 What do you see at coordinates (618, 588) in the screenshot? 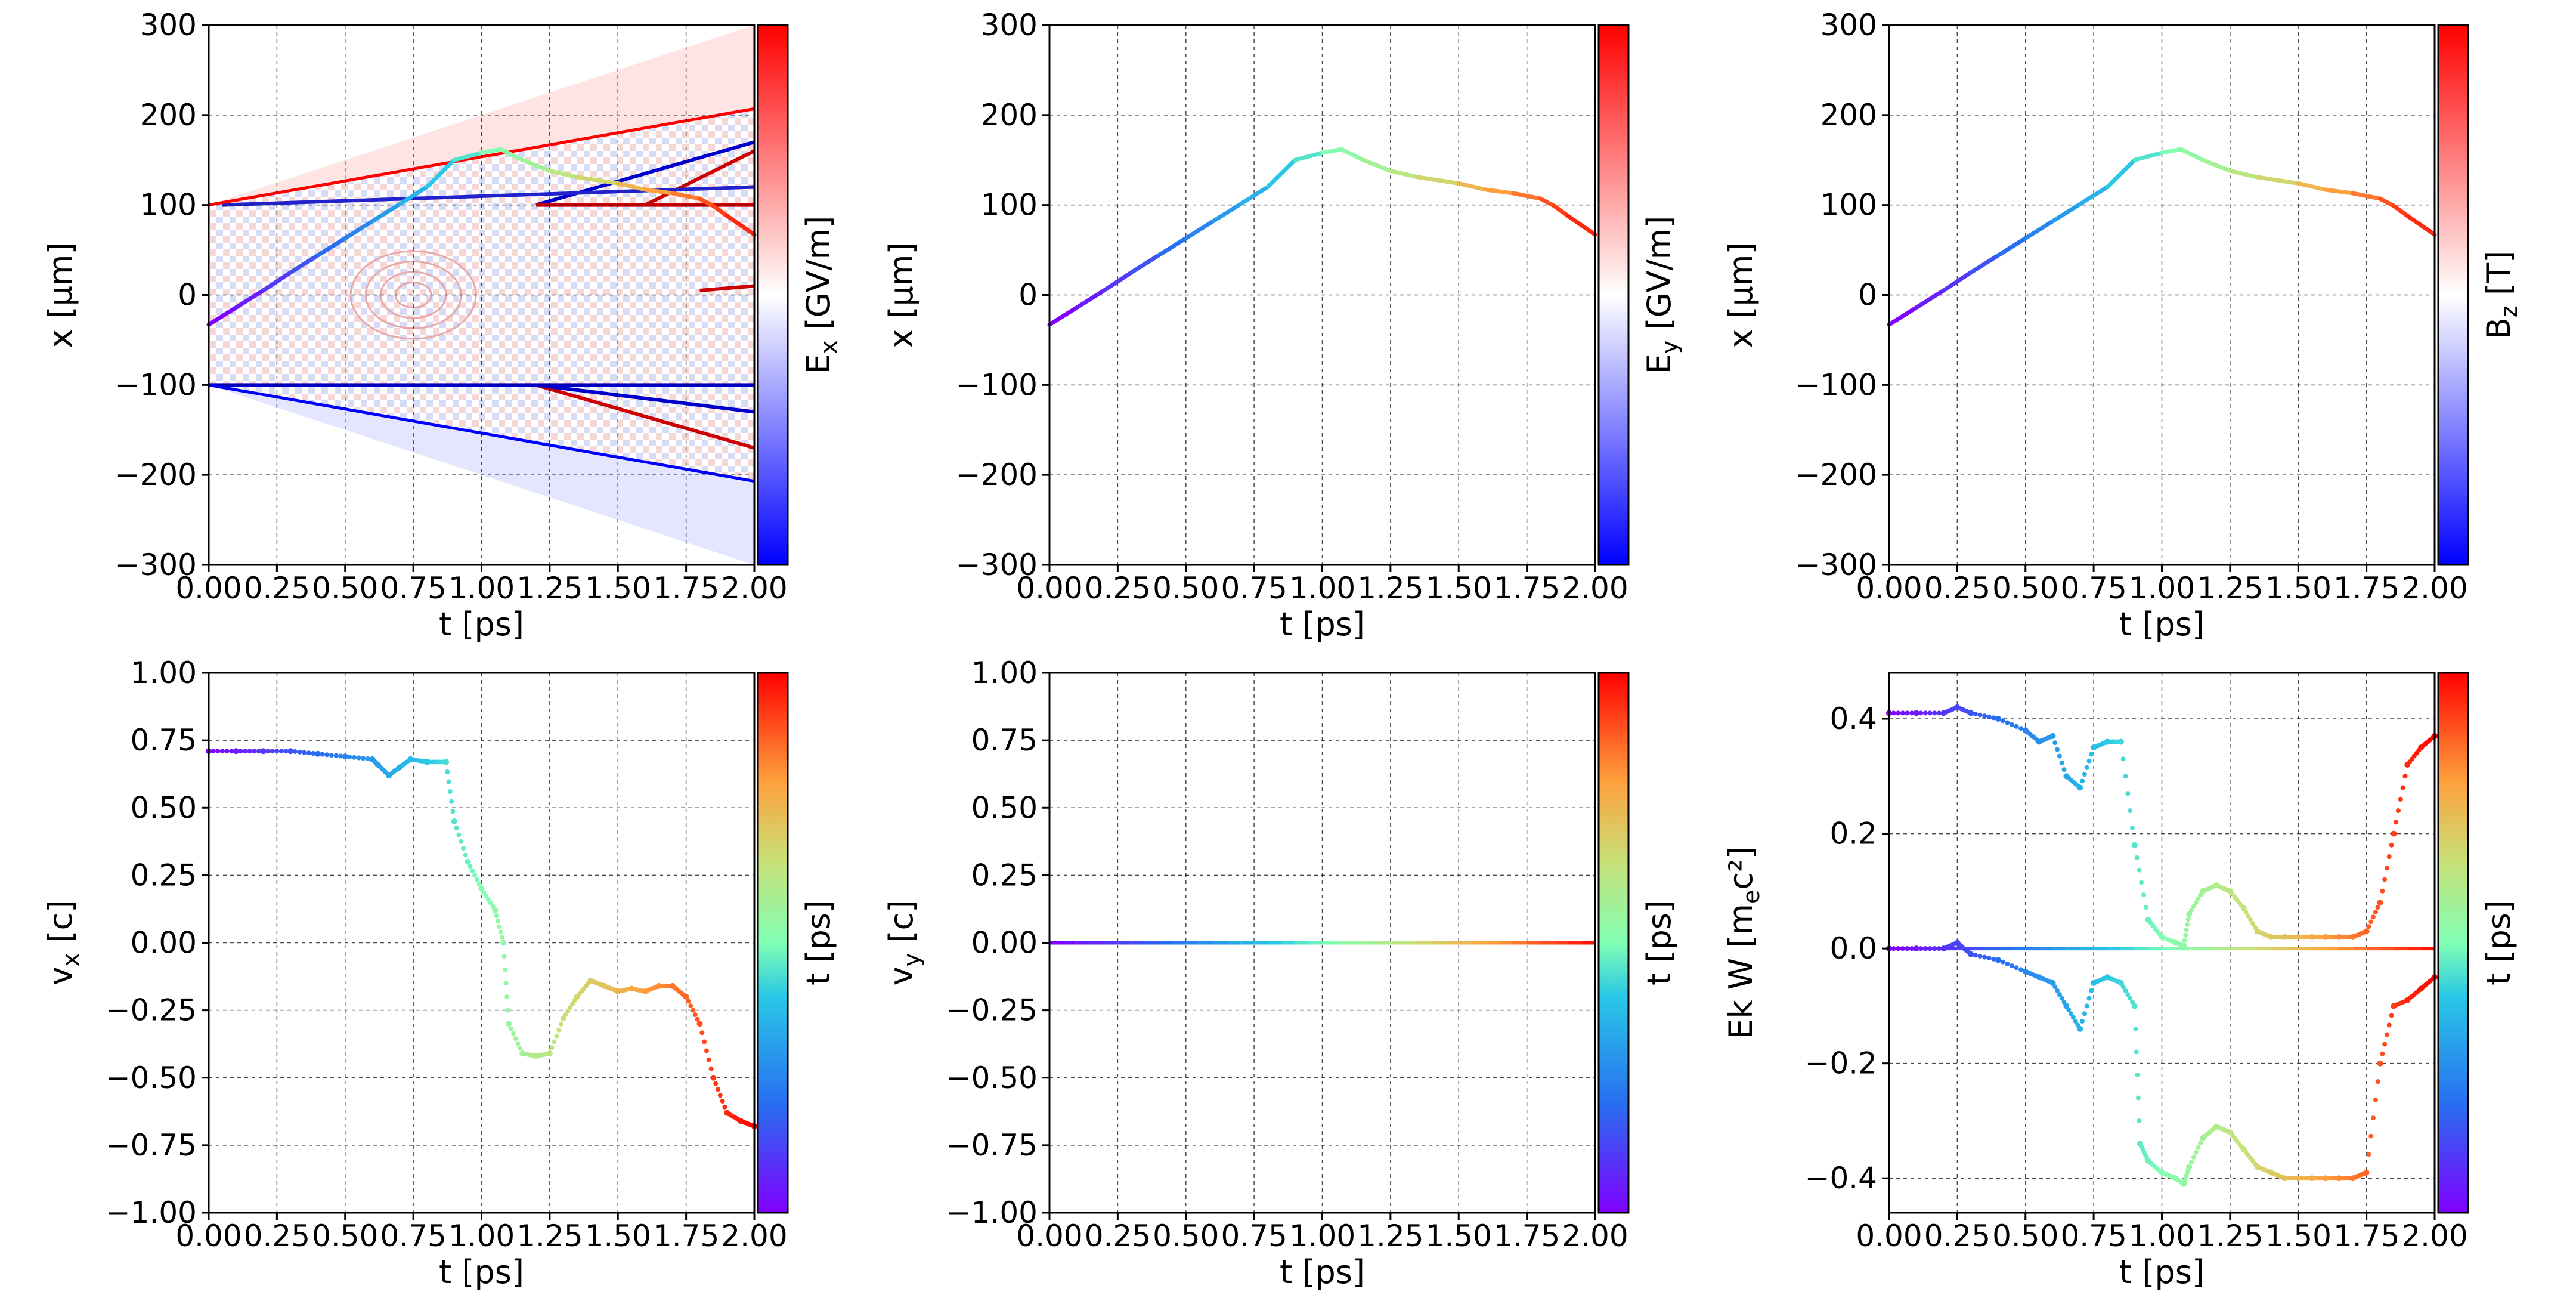
I see `x-tick-label: 1.50` at bounding box center [618, 588].